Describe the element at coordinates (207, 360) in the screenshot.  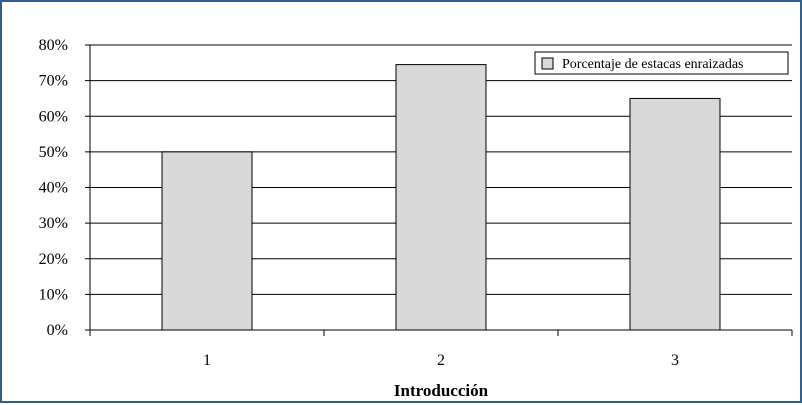
I see `x-tick-label: 1` at that location.